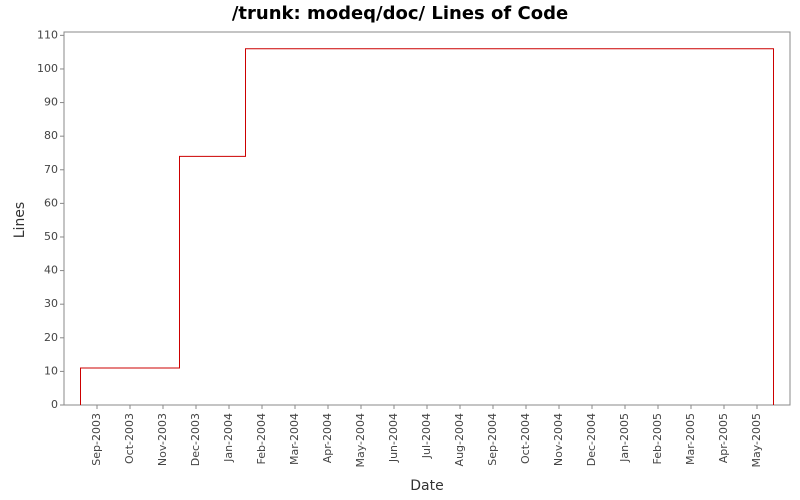 Image resolution: width=800 pixels, height=500 pixels. Describe the element at coordinates (756, 440) in the screenshot. I see `x-tick-label: May-2005` at that location.